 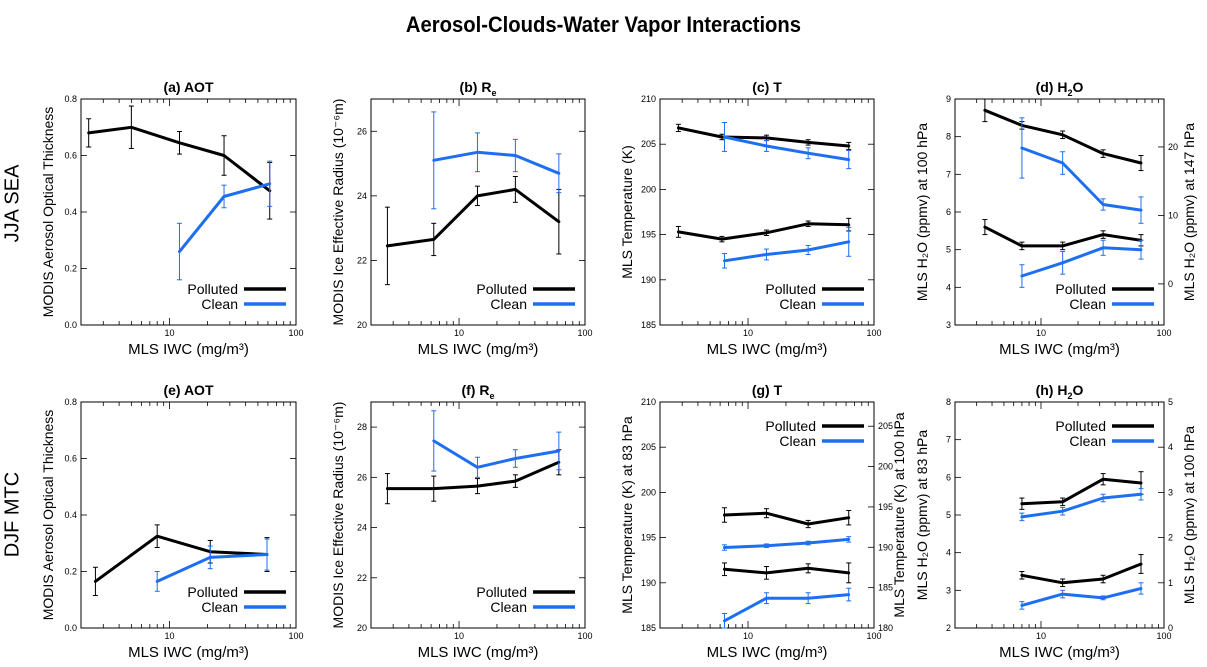 I want to click on y-tick-label: 0.8, so click(x=70, y=402).